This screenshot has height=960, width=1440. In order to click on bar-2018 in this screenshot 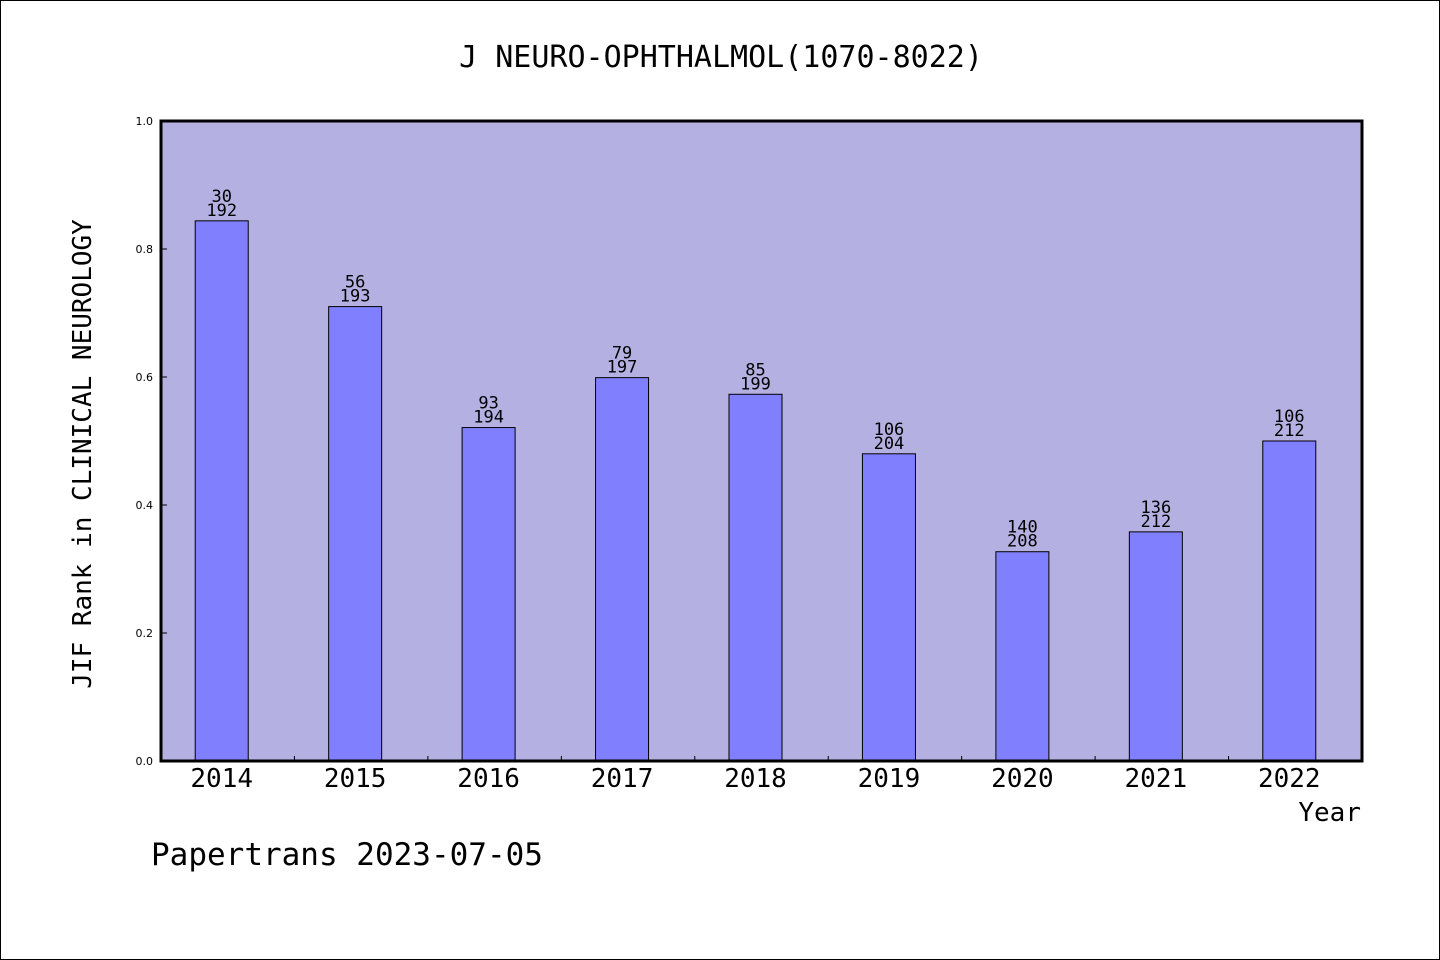, I will do `click(755, 577)`.